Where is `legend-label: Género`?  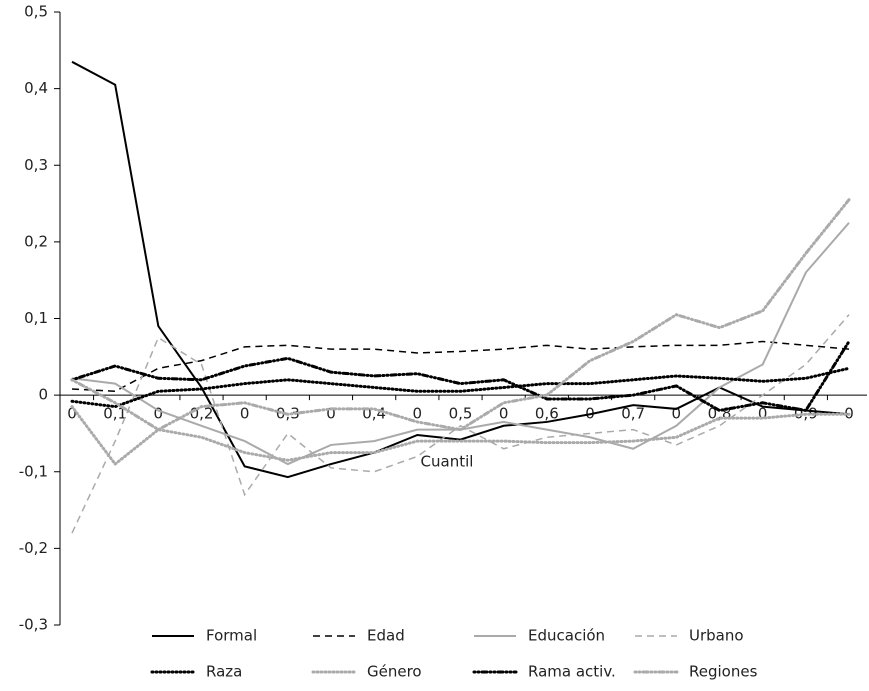 legend-label: Género is located at coordinates (394, 672).